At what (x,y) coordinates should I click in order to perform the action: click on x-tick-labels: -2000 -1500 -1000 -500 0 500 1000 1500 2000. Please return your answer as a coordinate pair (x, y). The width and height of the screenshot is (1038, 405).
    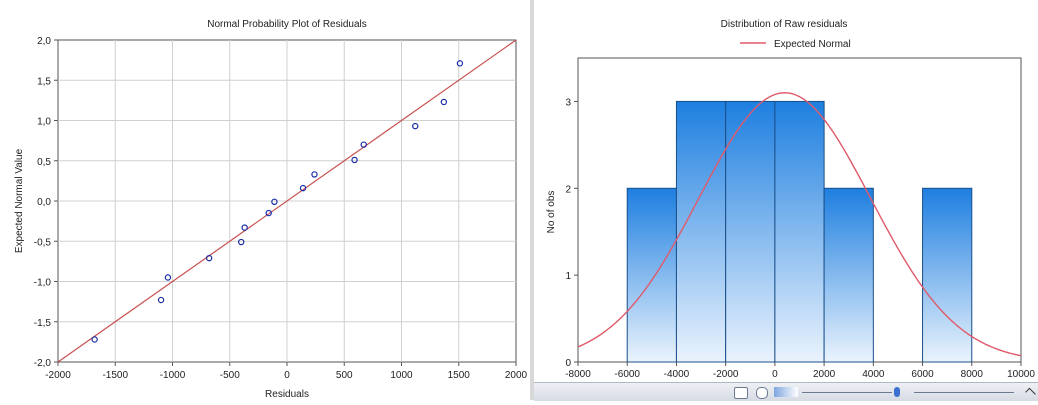
    Looking at the image, I should click on (286, 375).